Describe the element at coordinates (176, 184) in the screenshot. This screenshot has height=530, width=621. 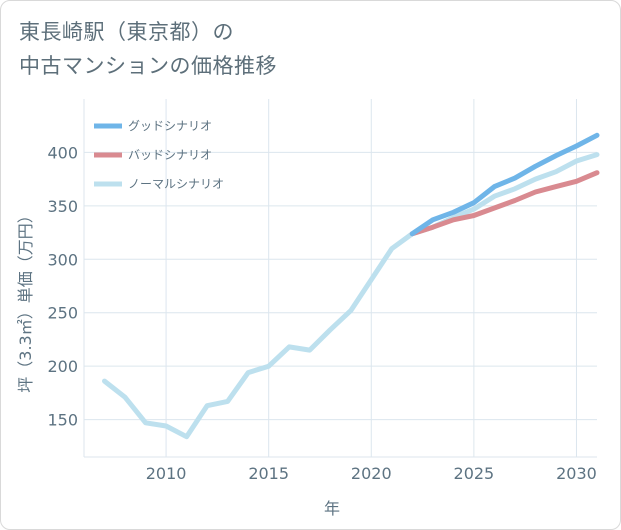
I see `legend-label-2: ノーマルシナリオ` at that location.